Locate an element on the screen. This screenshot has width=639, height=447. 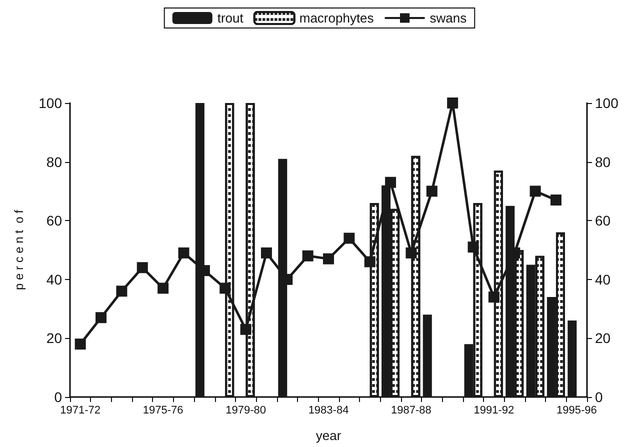
y2-tick-label: 60 is located at coordinates (603, 220).